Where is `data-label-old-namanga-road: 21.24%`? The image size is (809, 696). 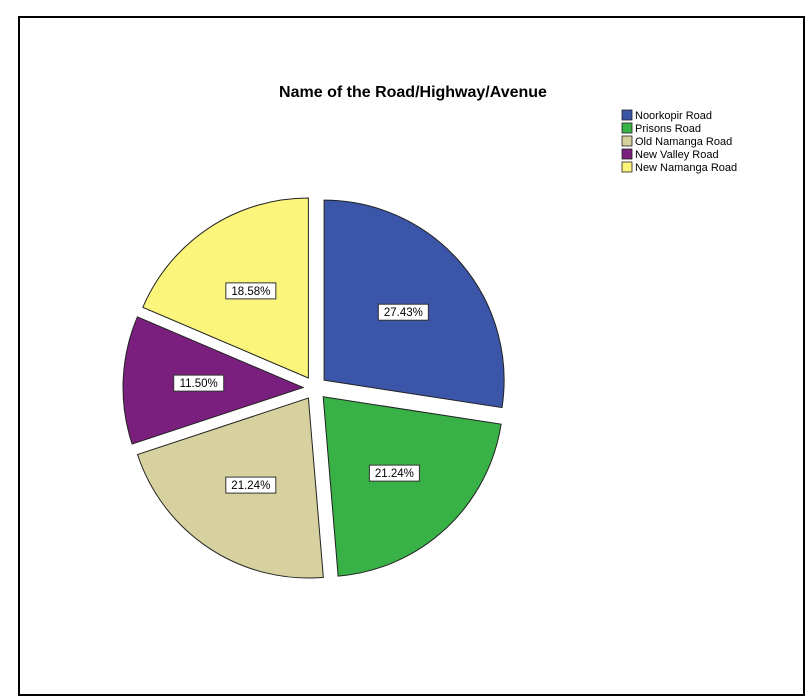 data-label-old-namanga-road: 21.24% is located at coordinates (251, 485).